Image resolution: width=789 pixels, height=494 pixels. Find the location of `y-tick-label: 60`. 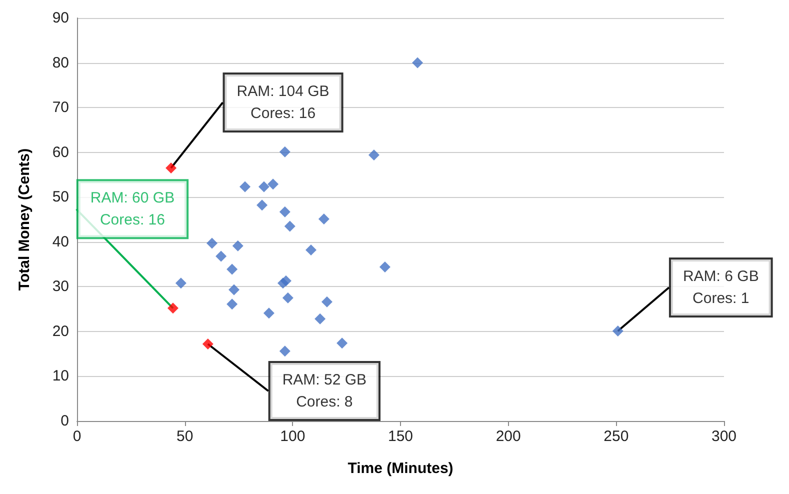

y-tick-label: 60 is located at coordinates (60, 152).